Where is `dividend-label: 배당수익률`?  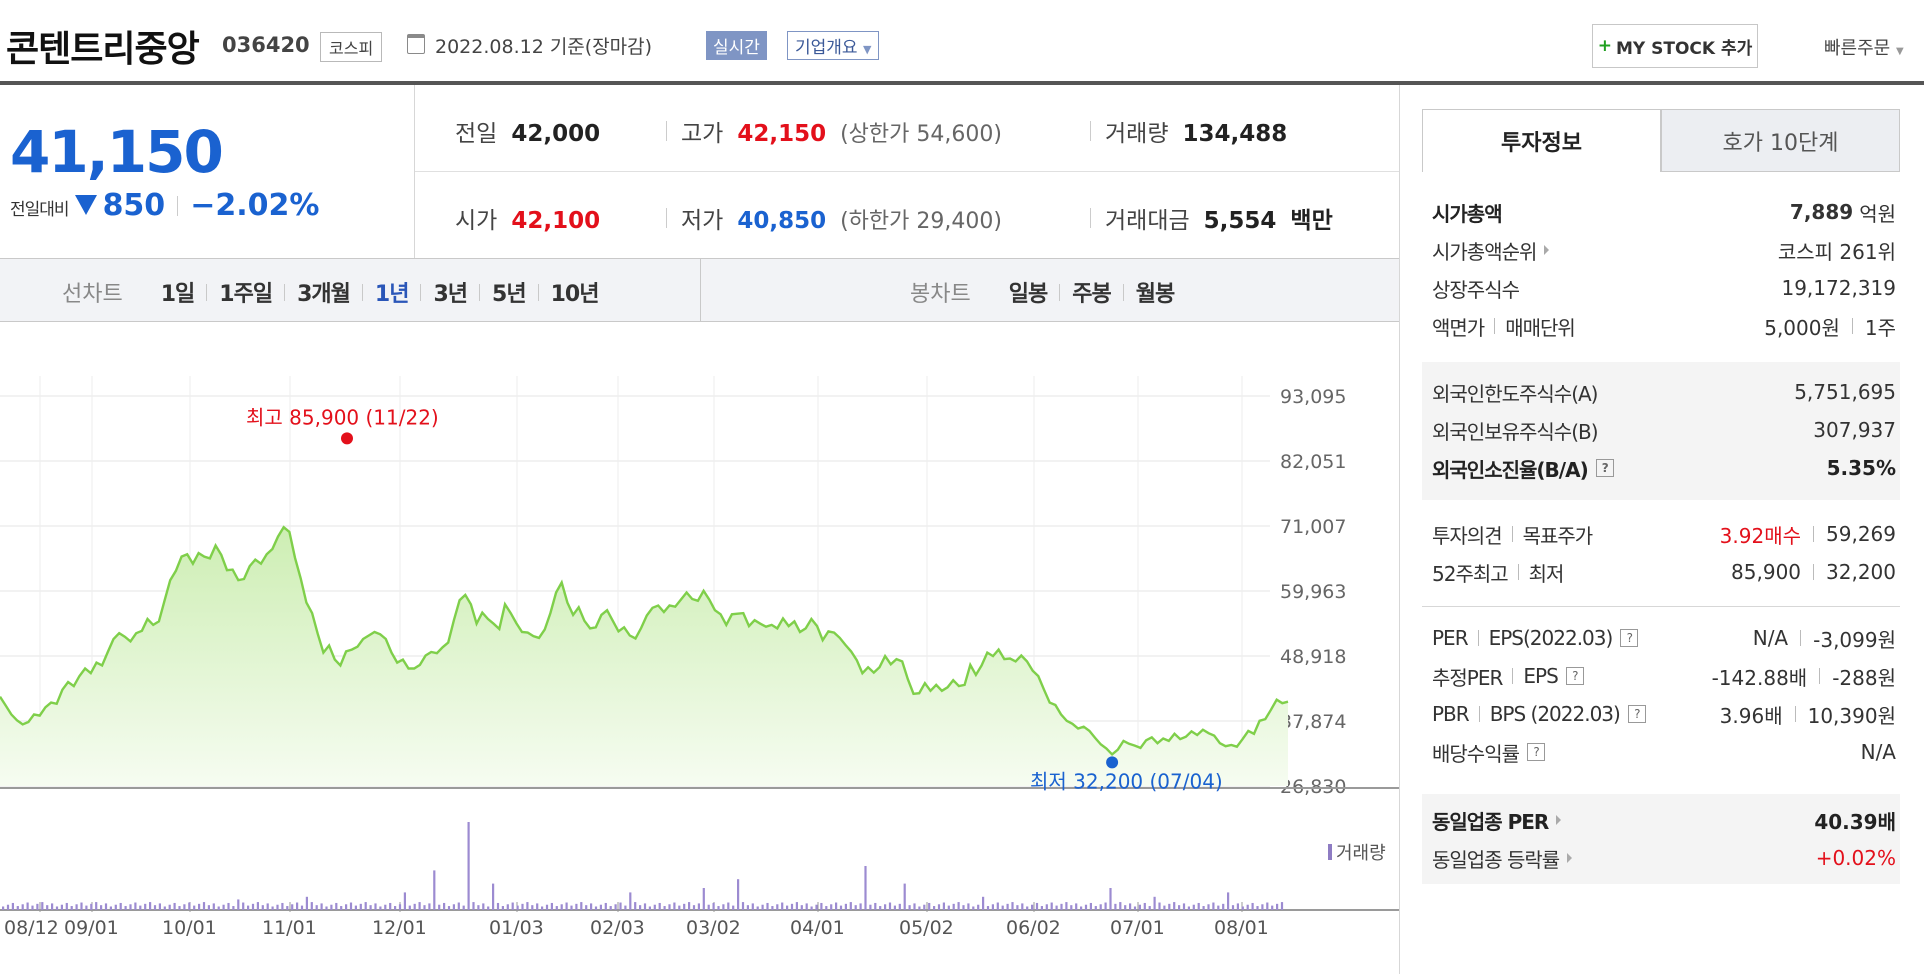 dividend-label: 배당수익률 is located at coordinates (1476, 753).